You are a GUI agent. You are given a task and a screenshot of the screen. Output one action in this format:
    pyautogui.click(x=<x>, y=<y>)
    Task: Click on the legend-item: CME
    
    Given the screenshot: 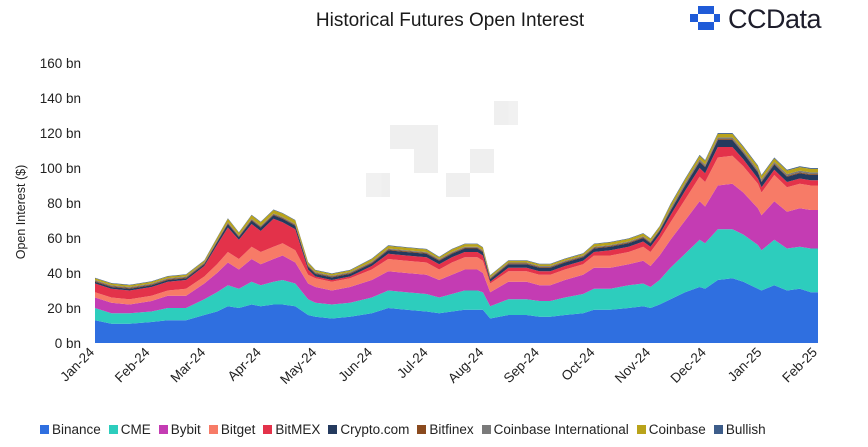 What is the action you would take?
    pyautogui.click(x=129, y=429)
    